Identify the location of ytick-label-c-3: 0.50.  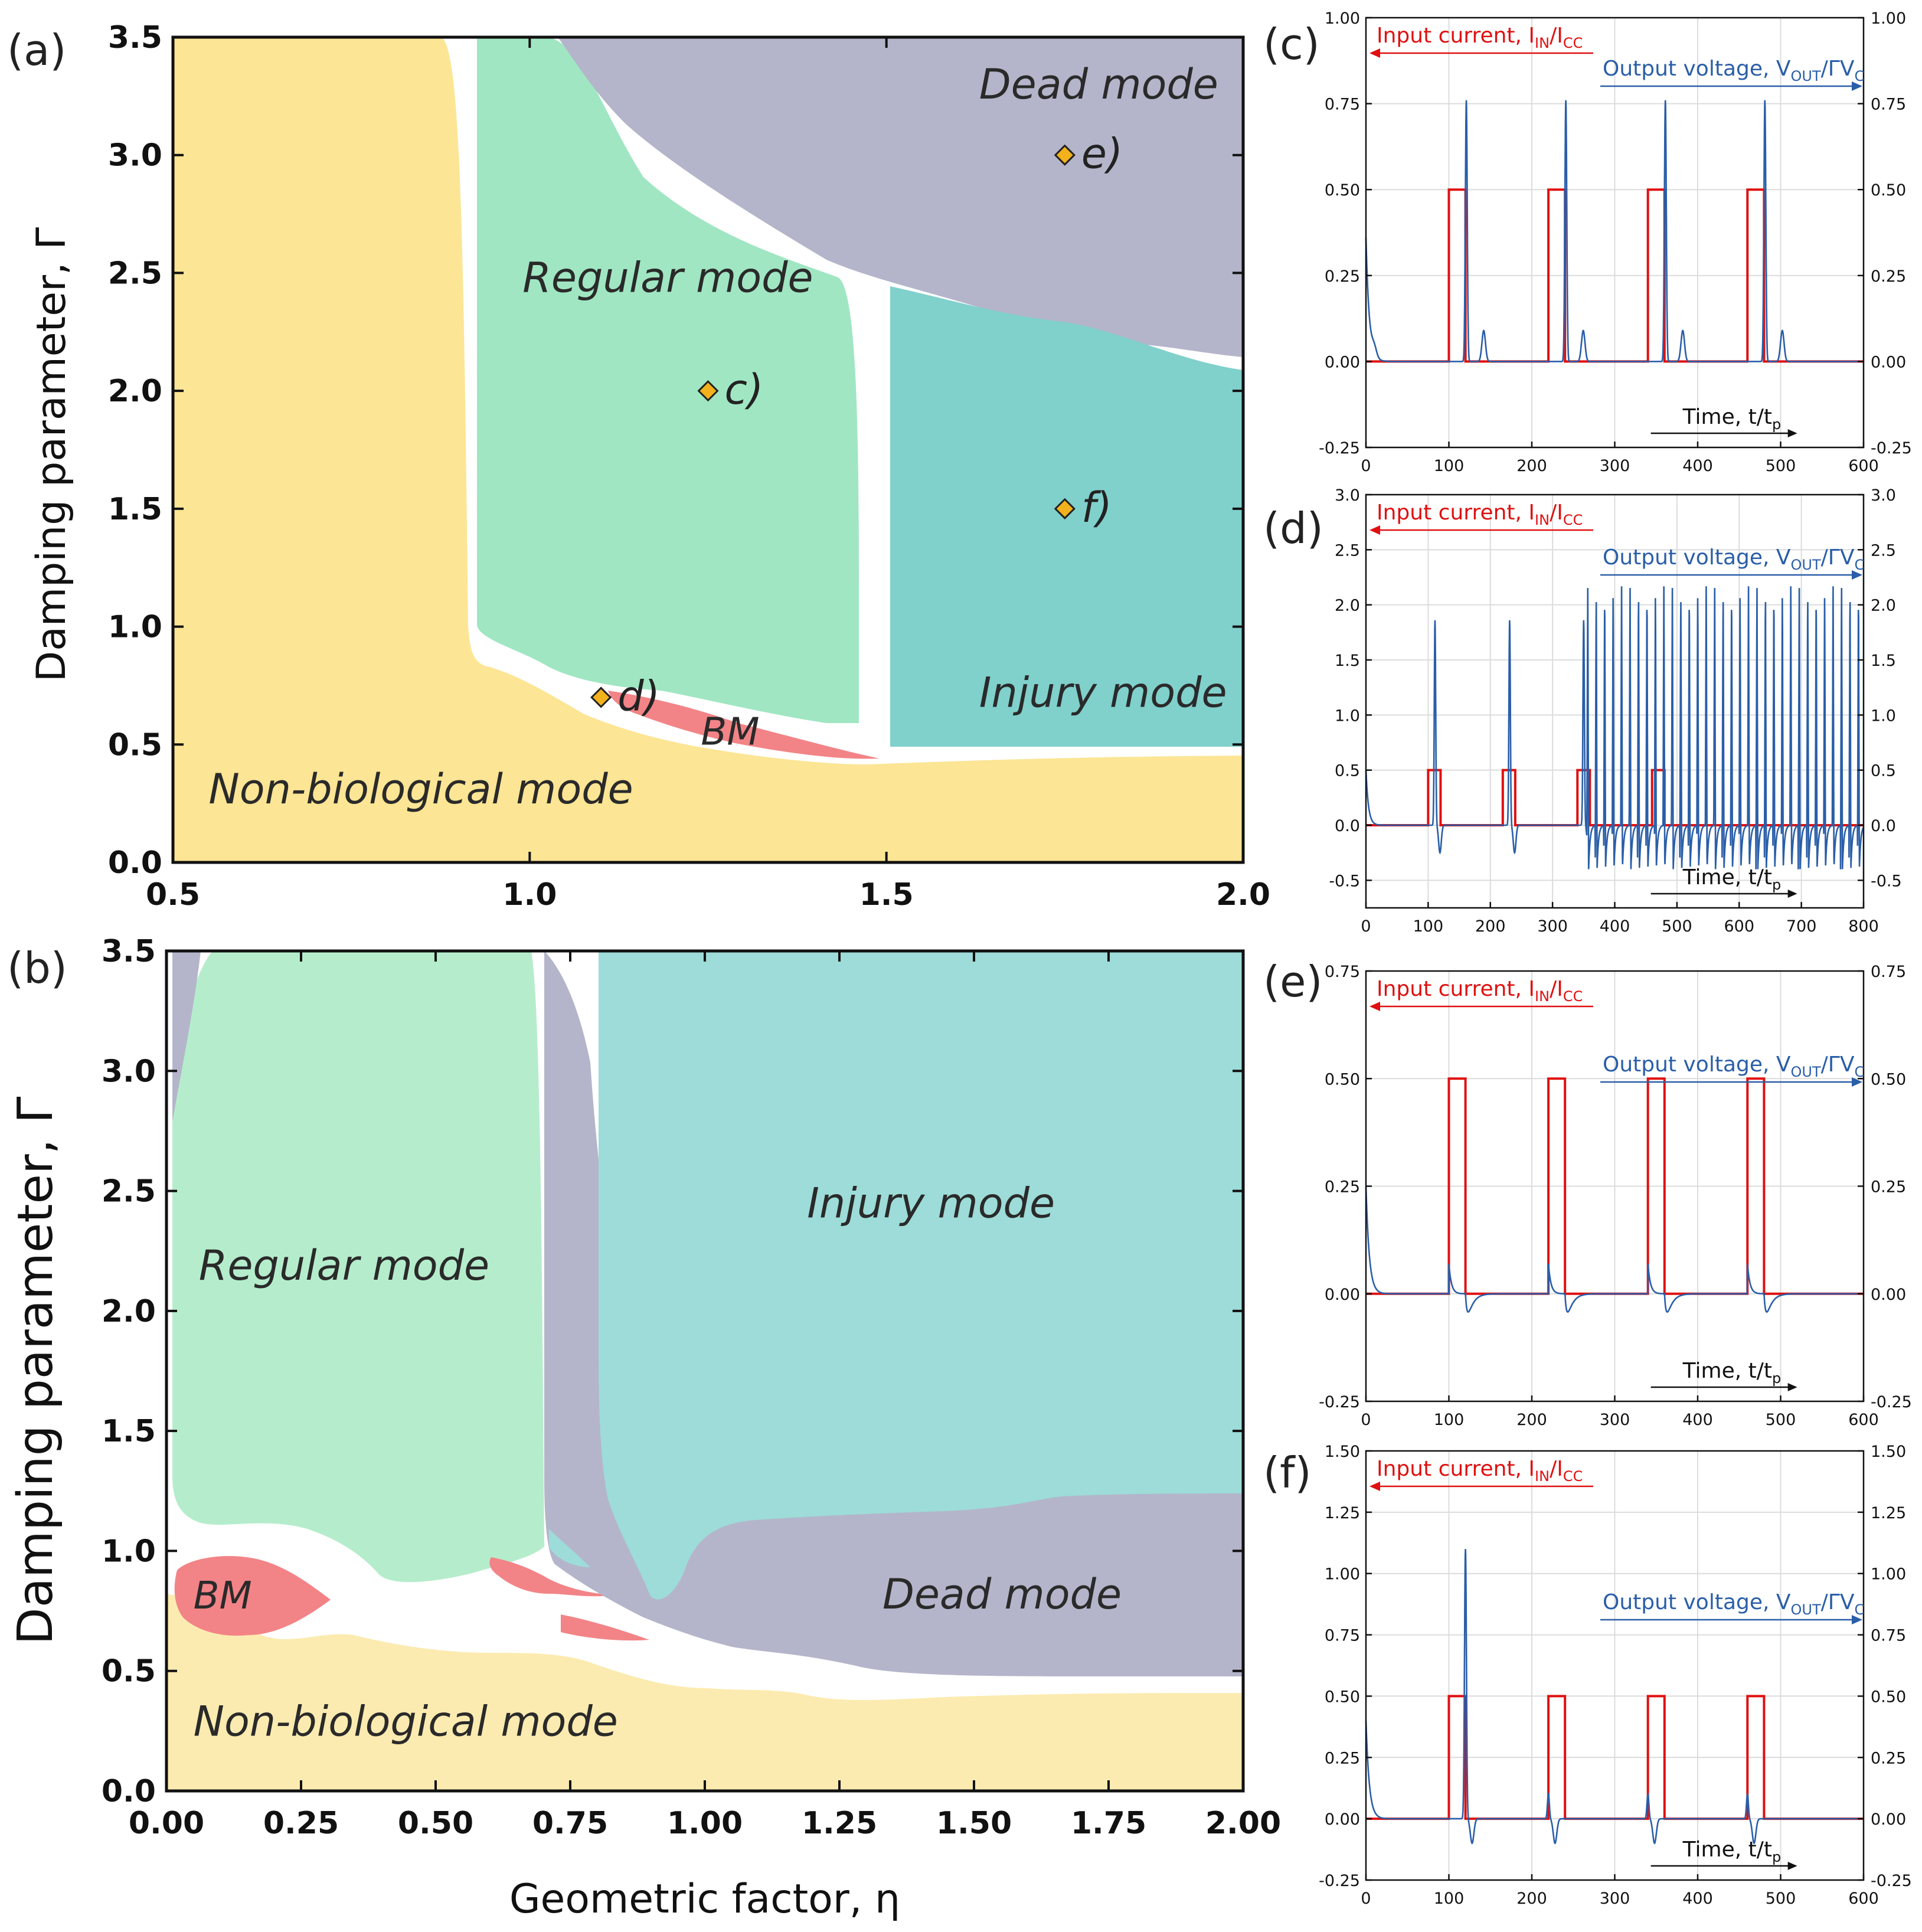
(1342, 190).